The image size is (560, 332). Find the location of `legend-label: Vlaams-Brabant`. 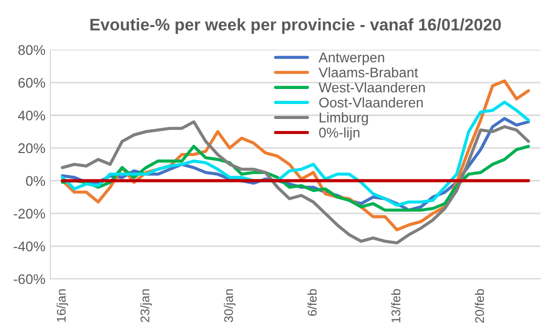

legend-label: Vlaams-Brabant is located at coordinates (368, 72).